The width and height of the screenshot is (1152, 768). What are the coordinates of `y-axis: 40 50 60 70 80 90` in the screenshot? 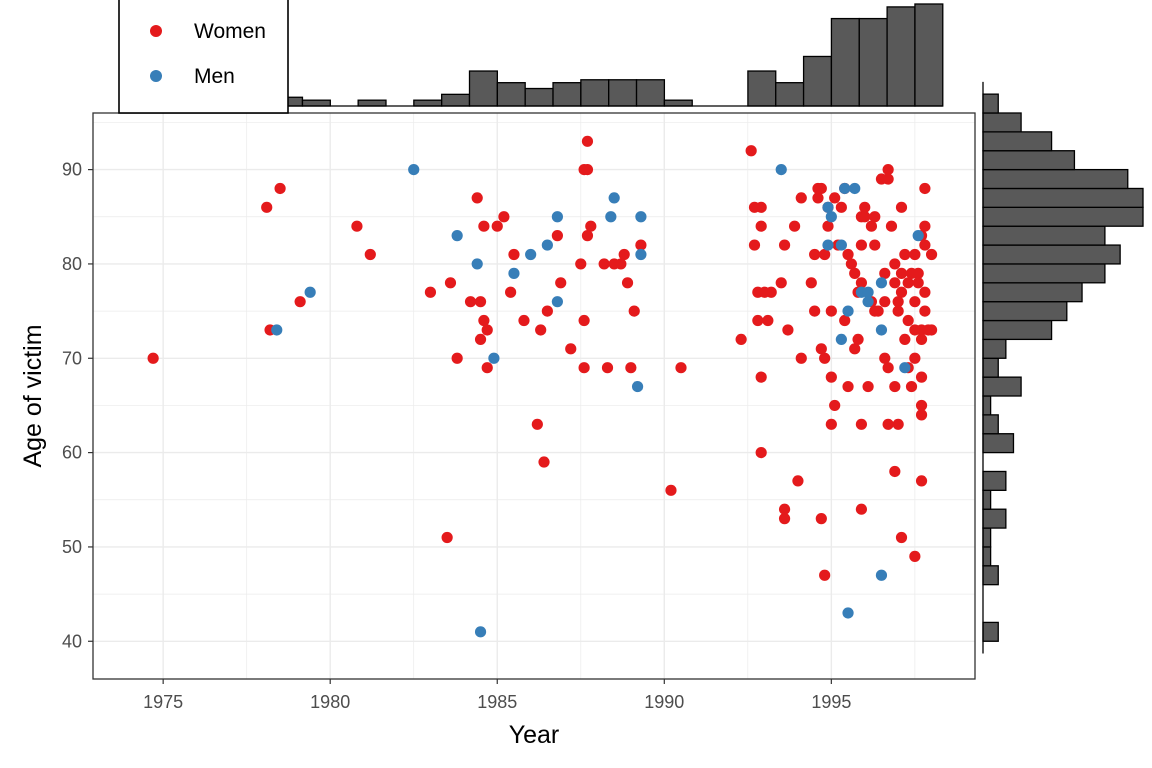 It's located at (77, 405).